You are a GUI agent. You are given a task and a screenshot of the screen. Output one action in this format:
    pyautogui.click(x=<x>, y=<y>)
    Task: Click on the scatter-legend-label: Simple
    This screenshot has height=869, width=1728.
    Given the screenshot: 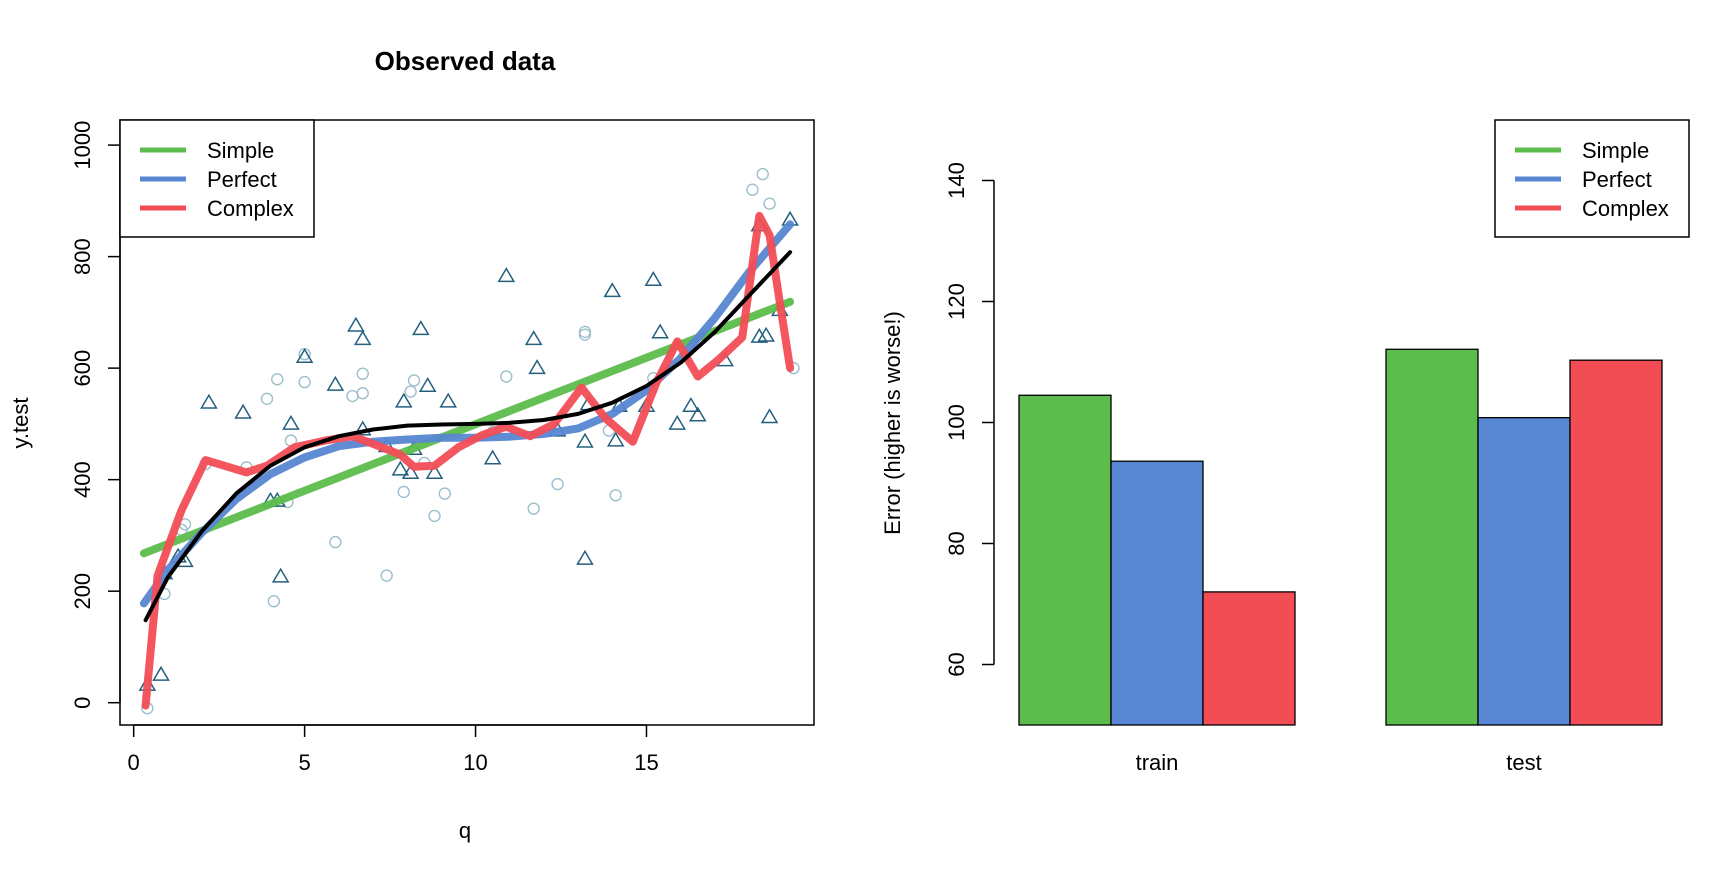 What is the action you would take?
    pyautogui.click(x=240, y=150)
    